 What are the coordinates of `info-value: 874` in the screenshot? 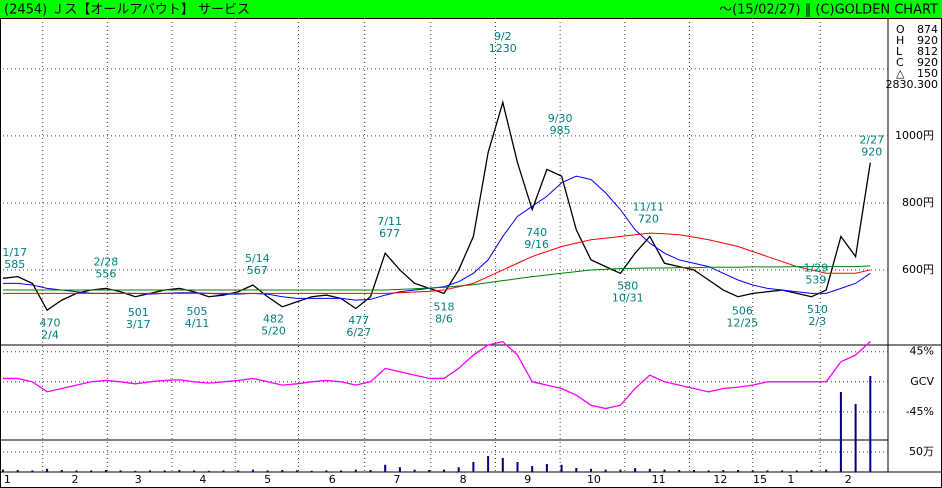 It's located at (927, 29).